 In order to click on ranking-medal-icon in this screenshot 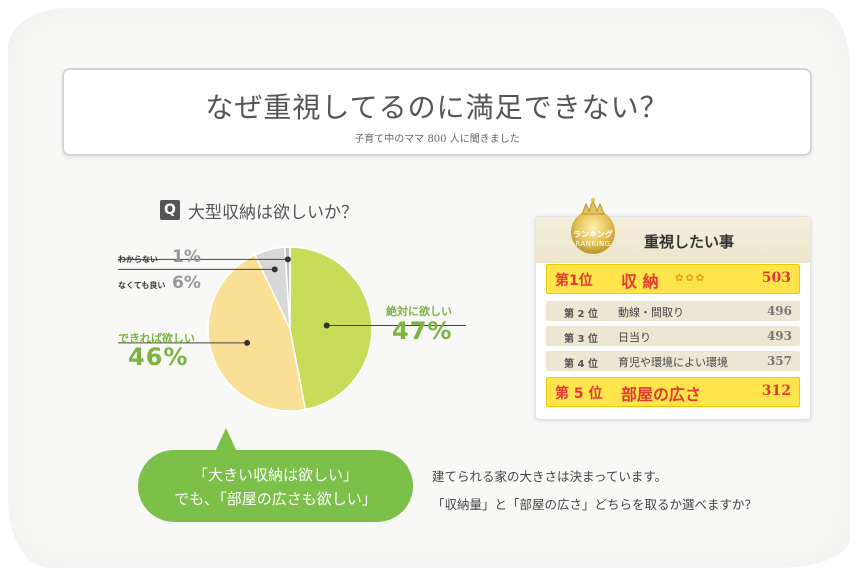, I will do `click(593, 226)`.